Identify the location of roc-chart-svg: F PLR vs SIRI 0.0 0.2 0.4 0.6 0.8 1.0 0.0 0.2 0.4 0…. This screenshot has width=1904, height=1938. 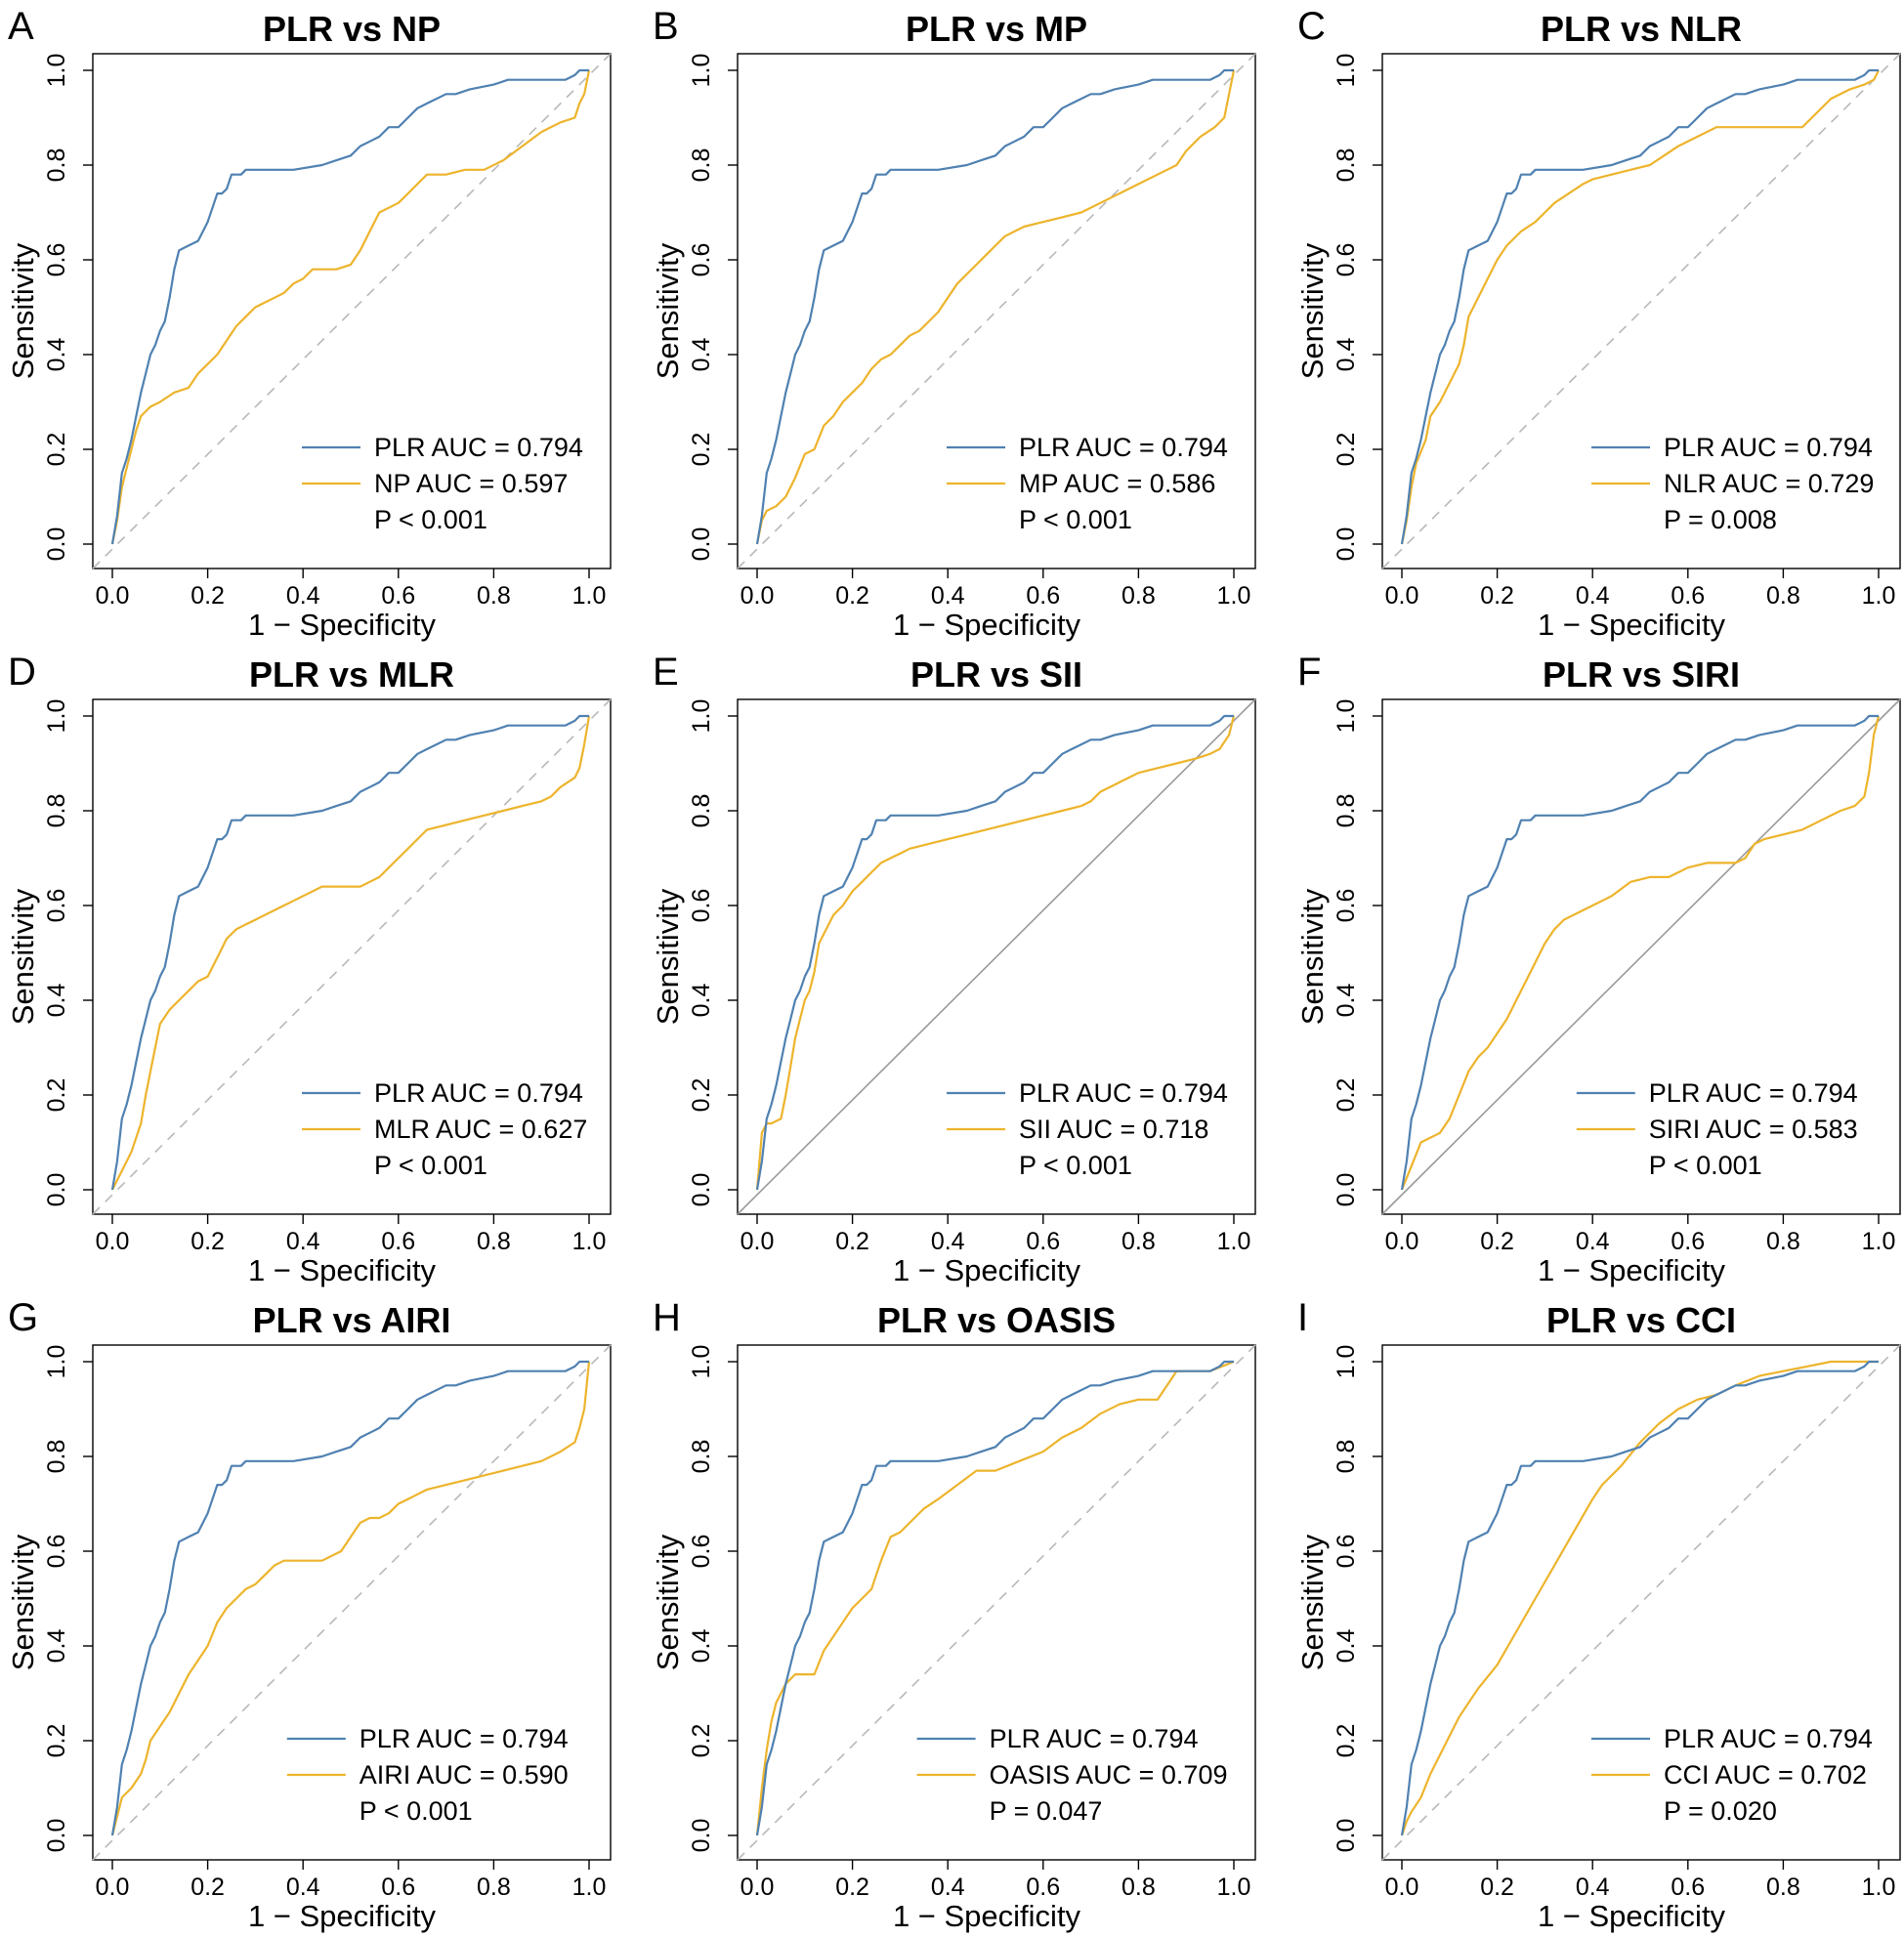
(1598, 969).